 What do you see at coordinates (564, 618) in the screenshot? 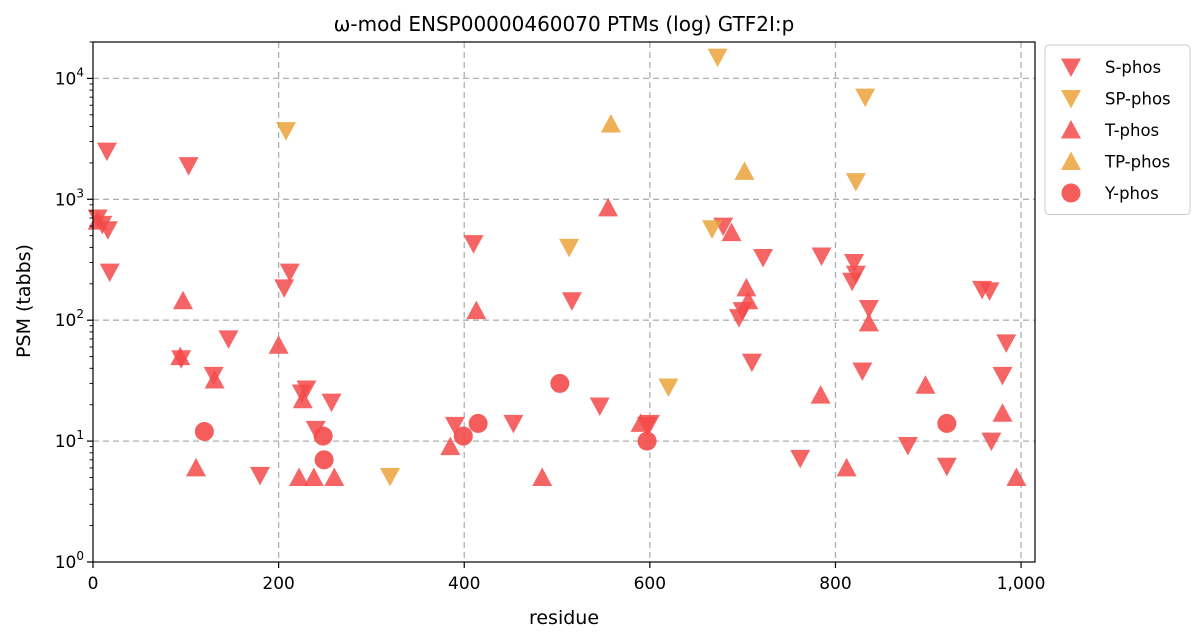
I see `x-axis-label: residue` at bounding box center [564, 618].